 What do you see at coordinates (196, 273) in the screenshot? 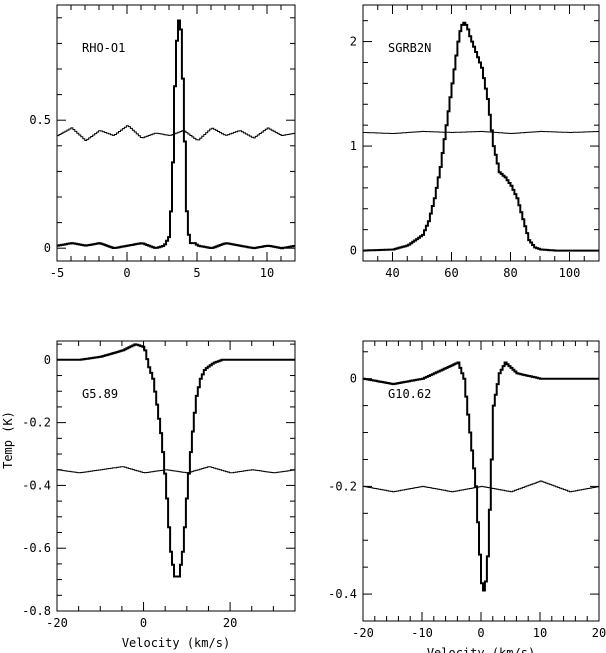
I see `x-tick-label: 5` at bounding box center [196, 273].